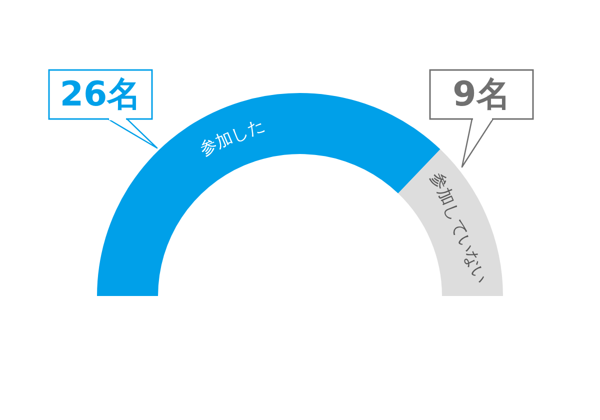 This screenshot has height=420, width=600. Describe the element at coordinates (232, 137) in the screenshot. I see `slice-label: 参加した` at that location.